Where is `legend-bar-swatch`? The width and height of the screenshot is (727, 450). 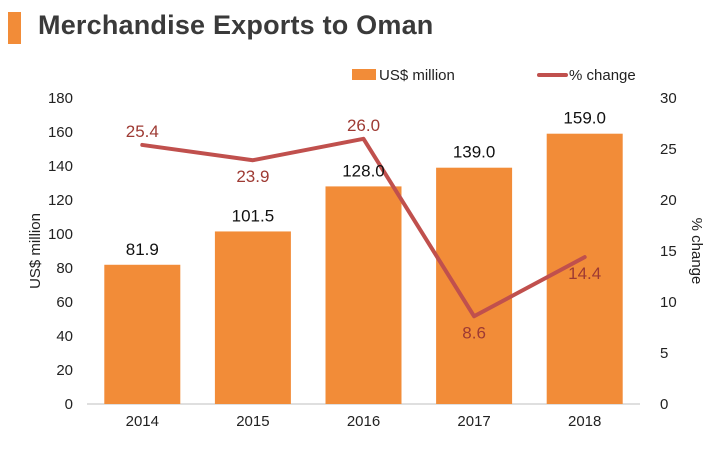
legend-bar-swatch is located at coordinates (364, 74).